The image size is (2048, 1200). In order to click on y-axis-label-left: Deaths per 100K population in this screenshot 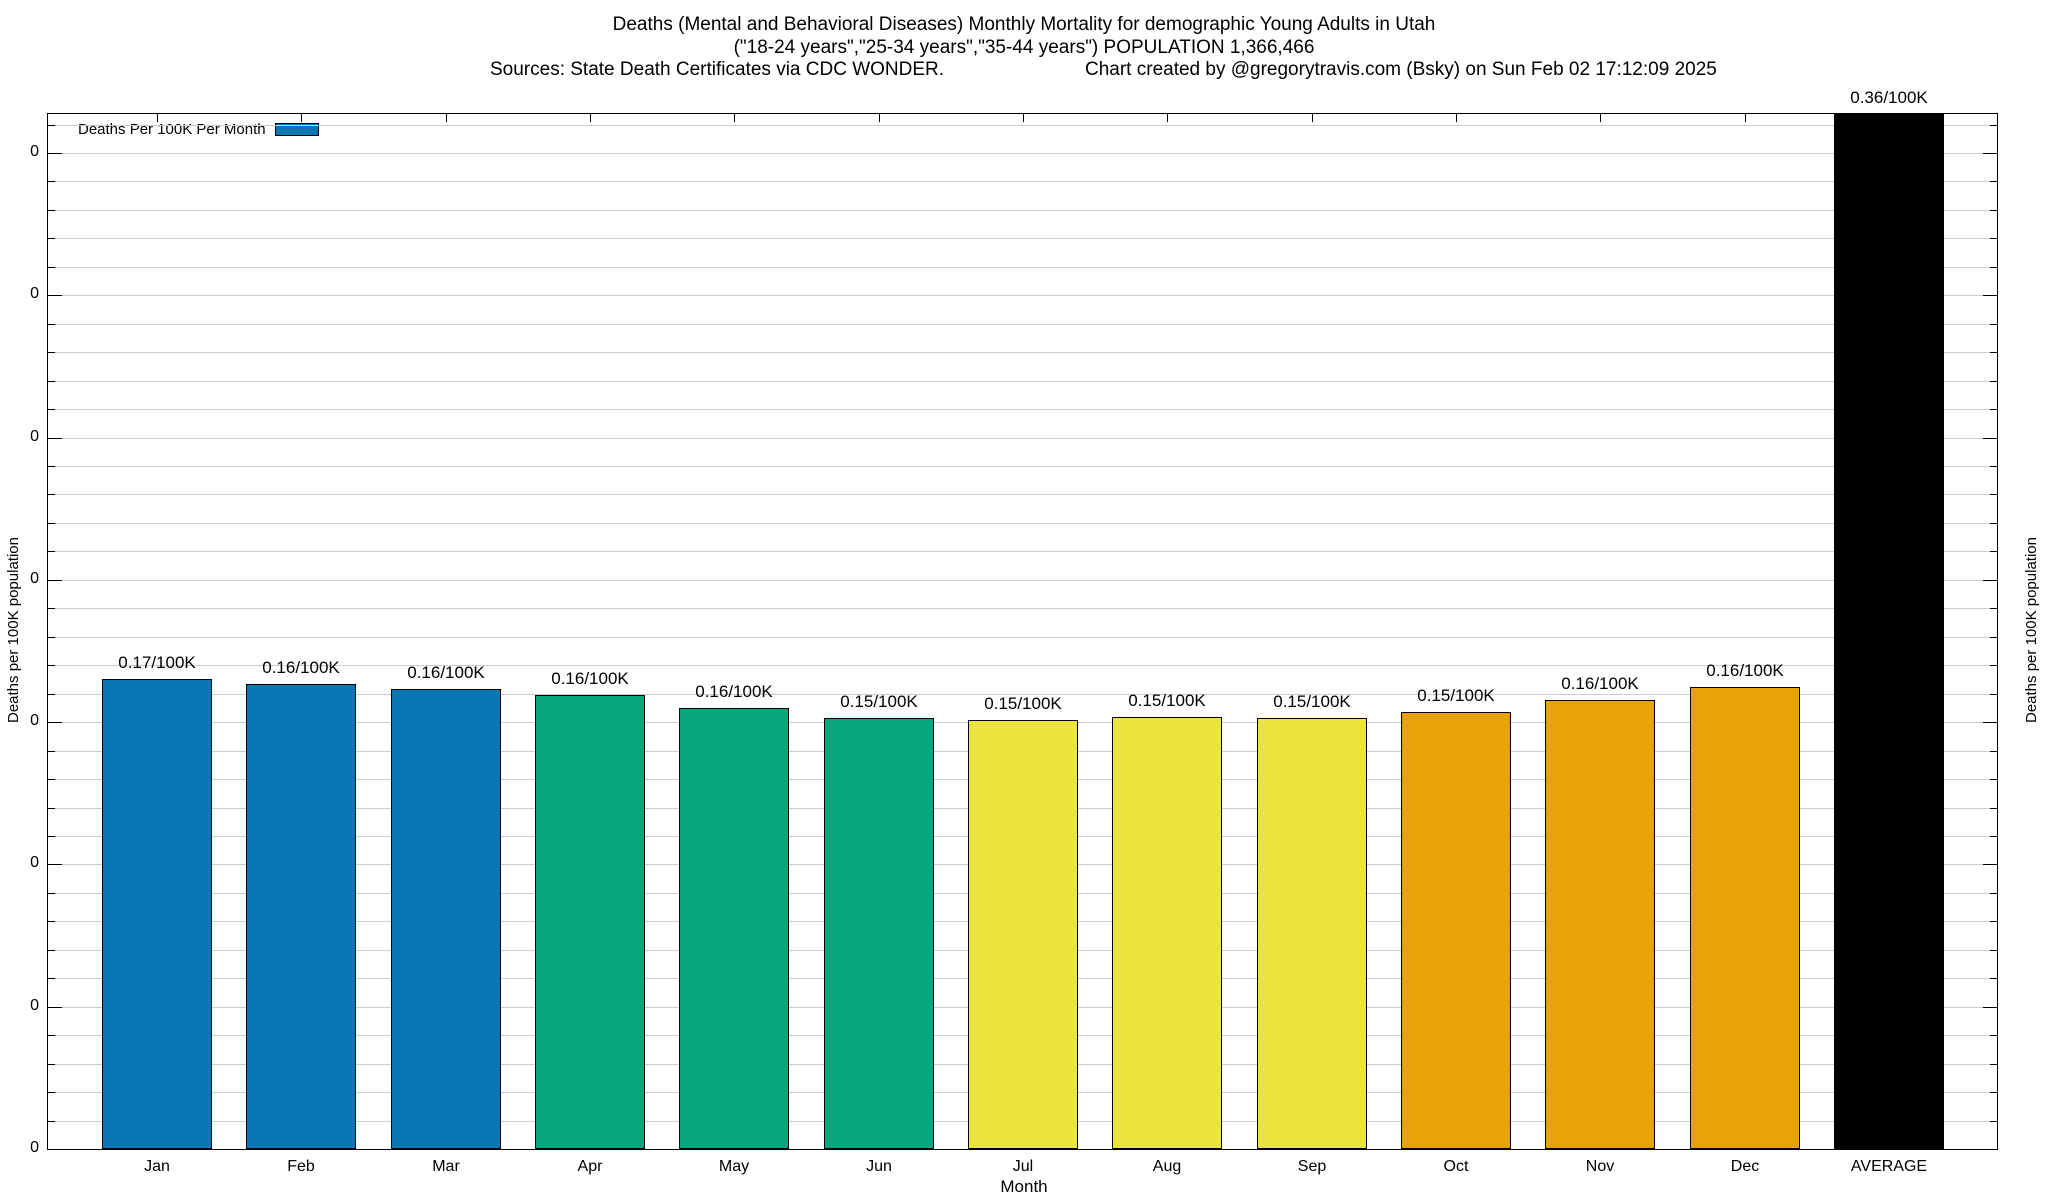, I will do `click(13, 630)`.